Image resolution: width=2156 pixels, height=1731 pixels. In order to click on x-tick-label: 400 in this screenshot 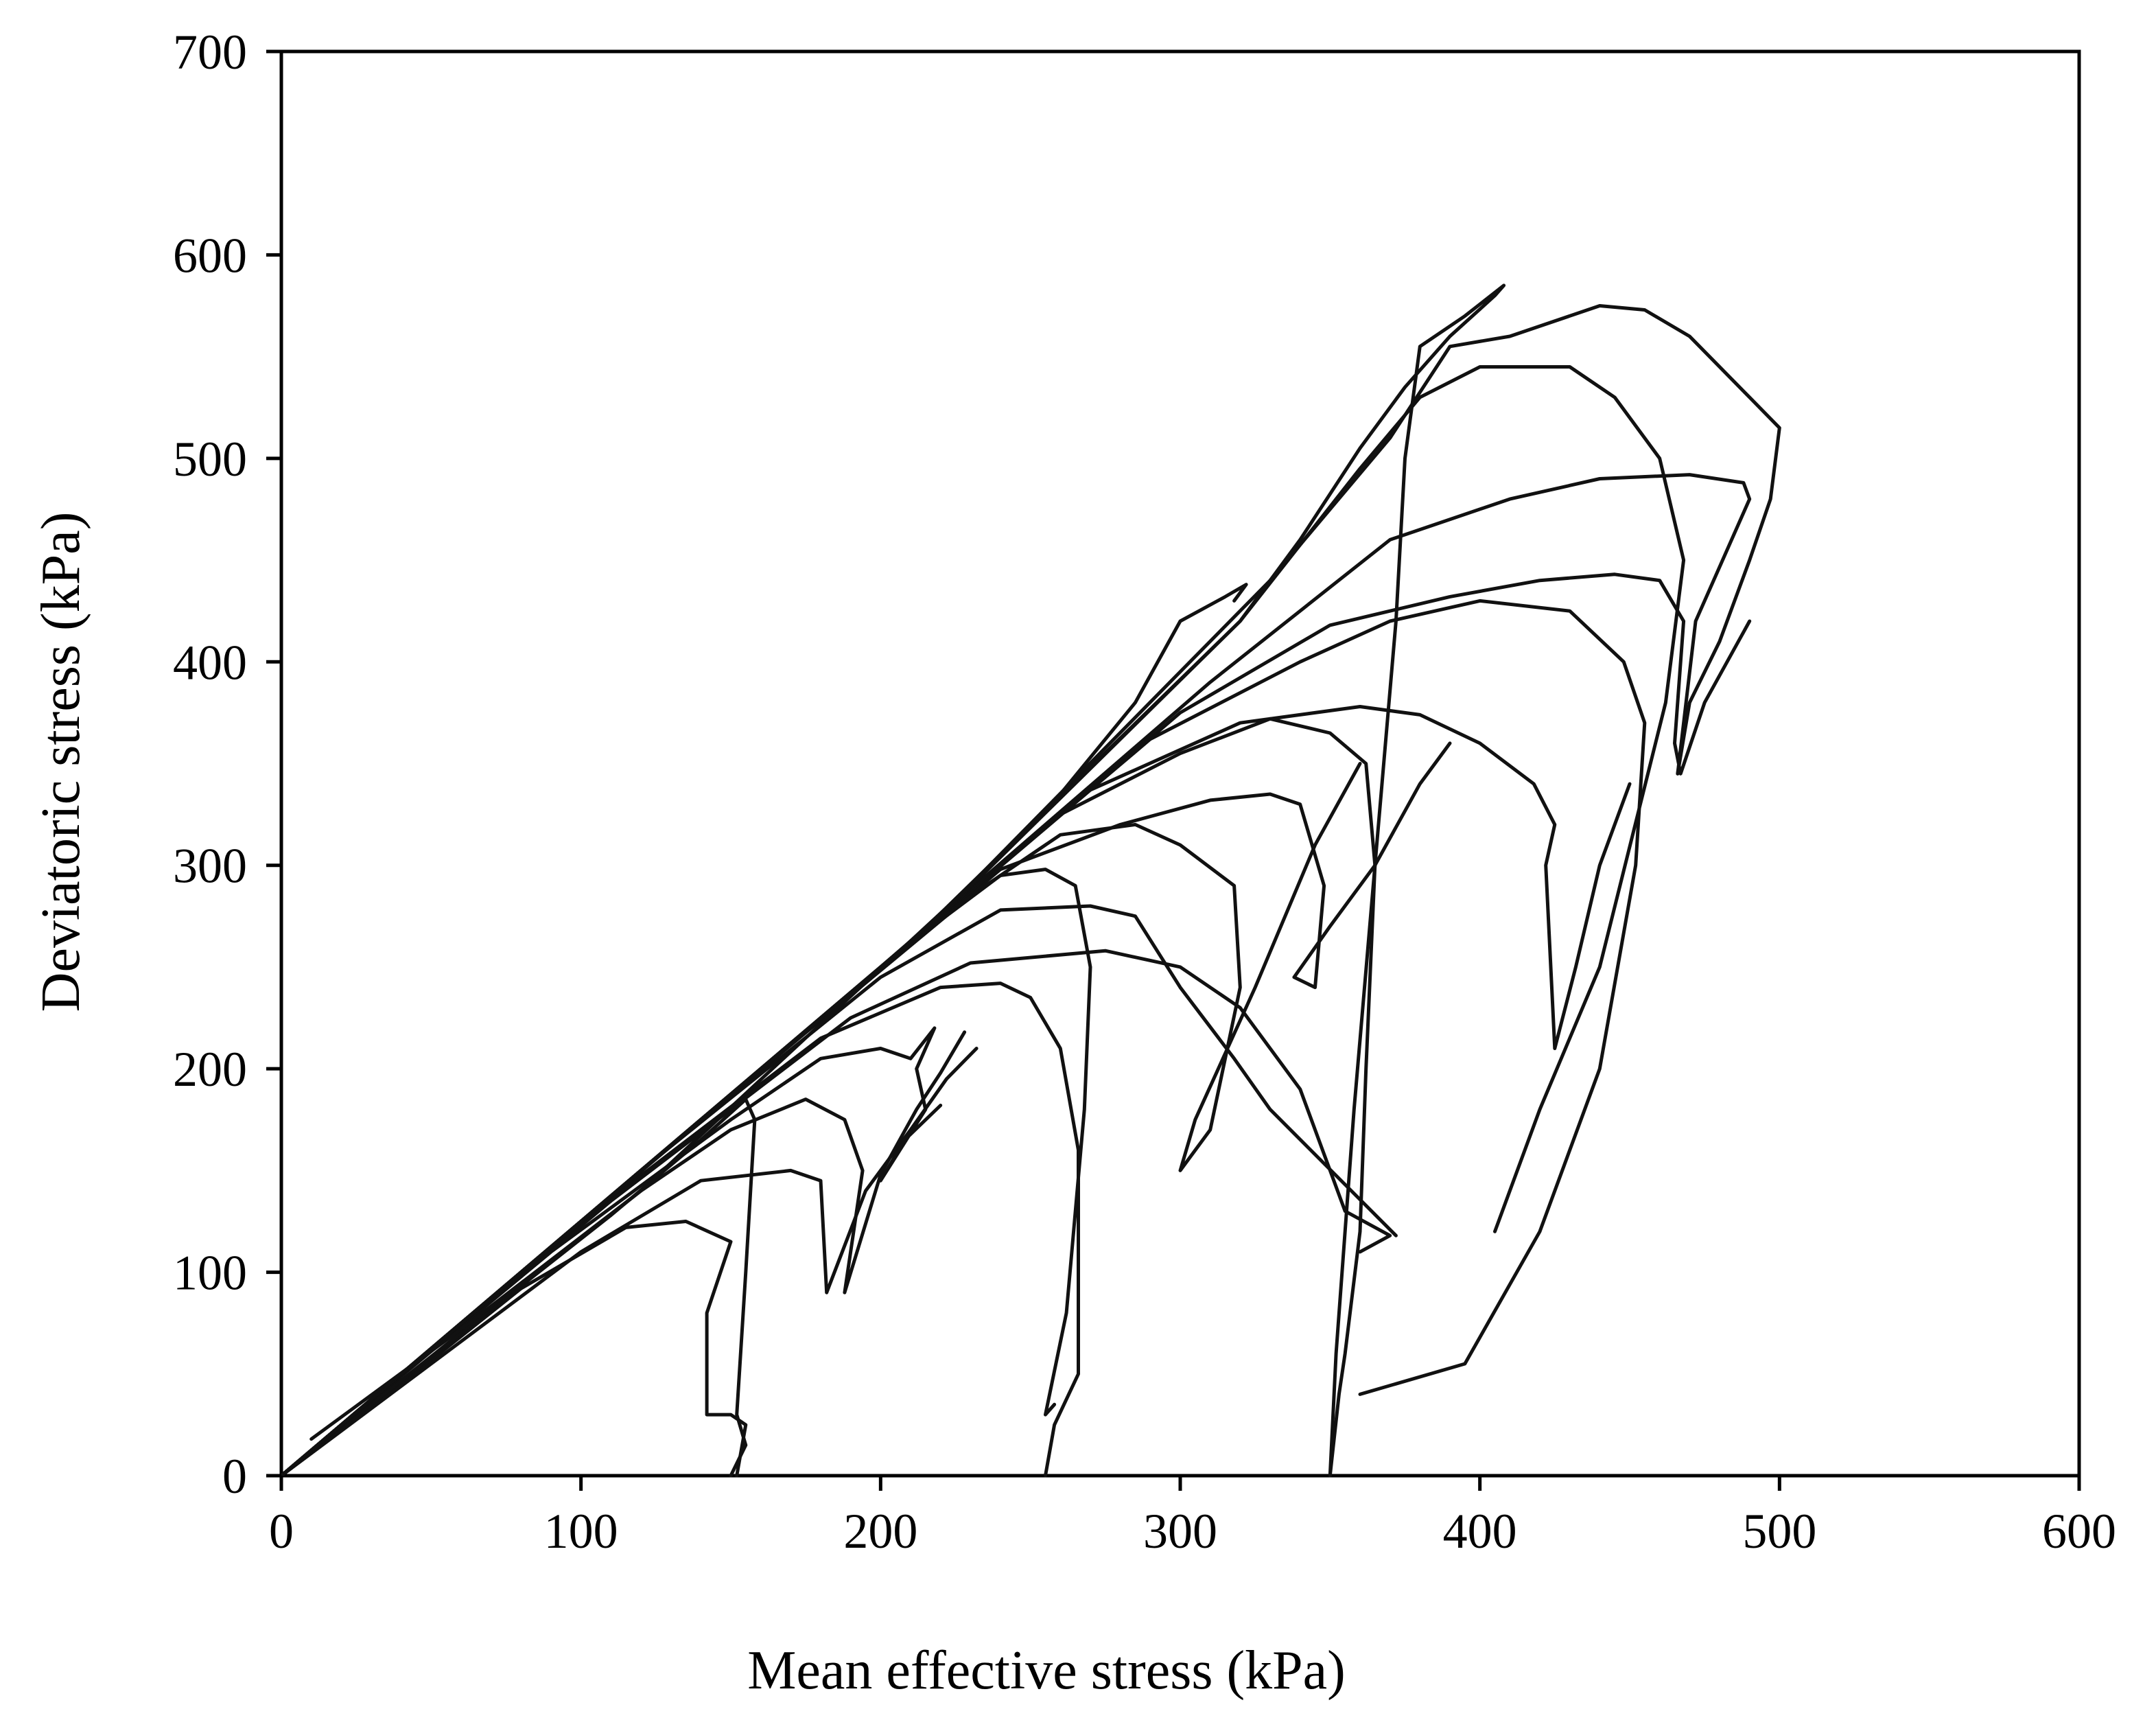, I will do `click(1480, 1531)`.